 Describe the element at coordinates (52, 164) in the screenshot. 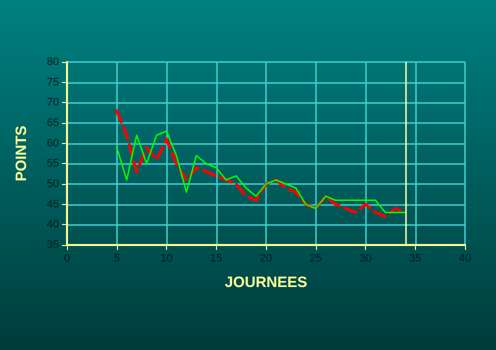

I see `y-tick-label: 55` at that location.